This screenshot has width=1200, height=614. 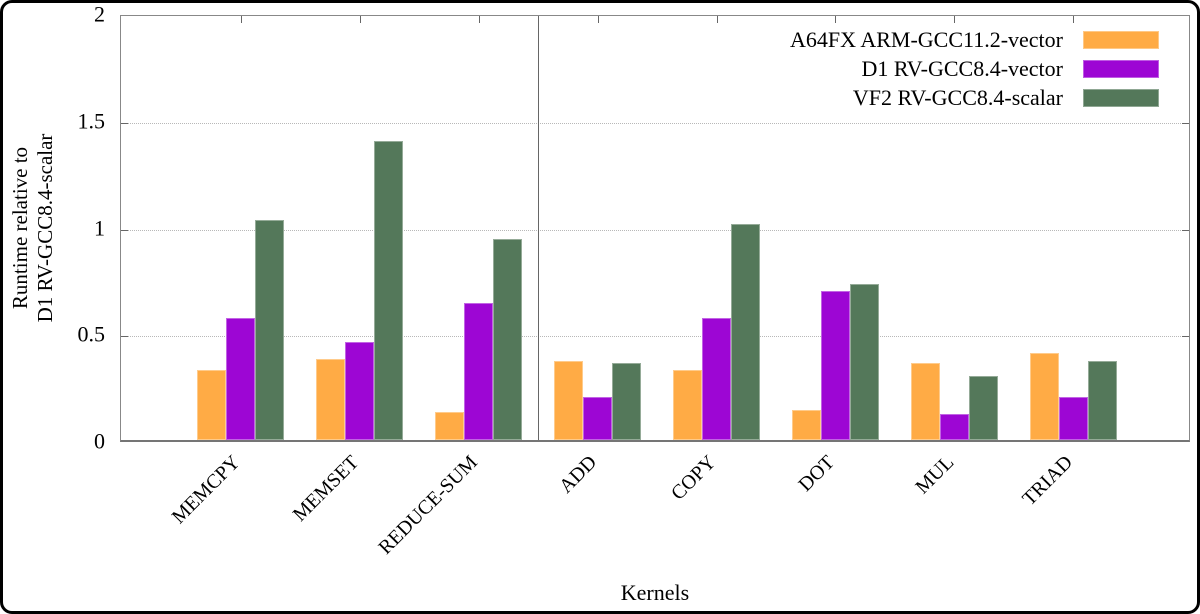 I want to click on x-tick-label-text: REDUCE-SUM, so click(x=428, y=505).